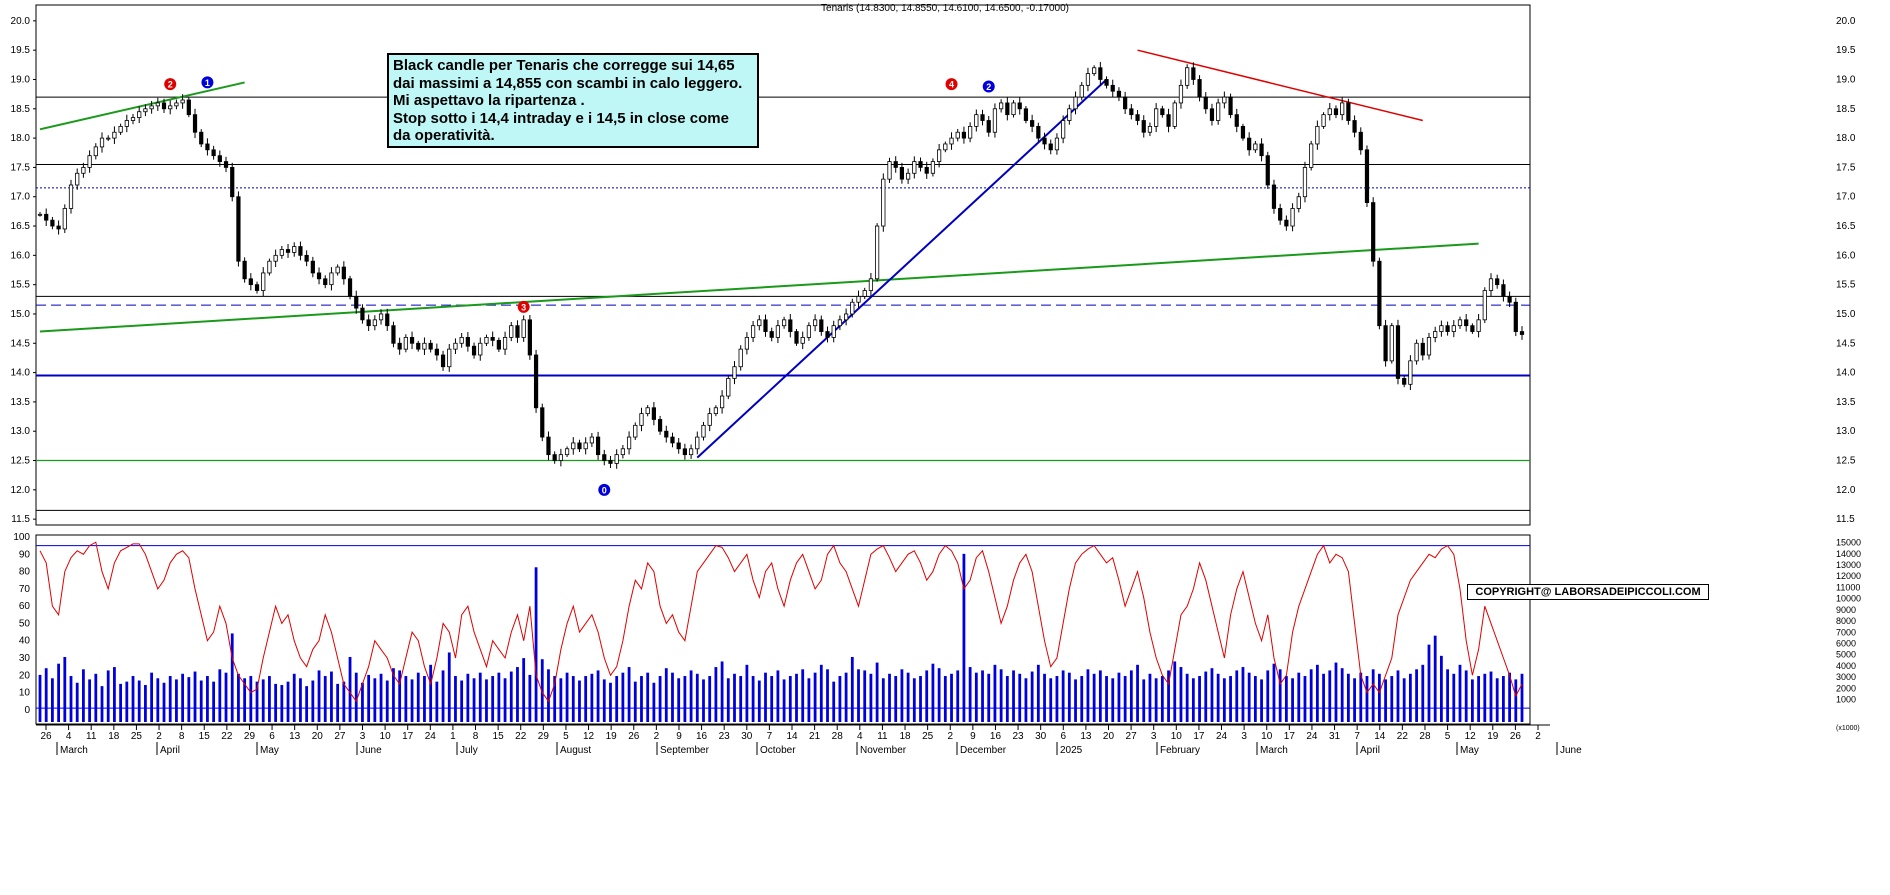 The image size is (1890, 895). Describe the element at coordinates (928, 736) in the screenshot. I see `date-tick: 25` at that location.